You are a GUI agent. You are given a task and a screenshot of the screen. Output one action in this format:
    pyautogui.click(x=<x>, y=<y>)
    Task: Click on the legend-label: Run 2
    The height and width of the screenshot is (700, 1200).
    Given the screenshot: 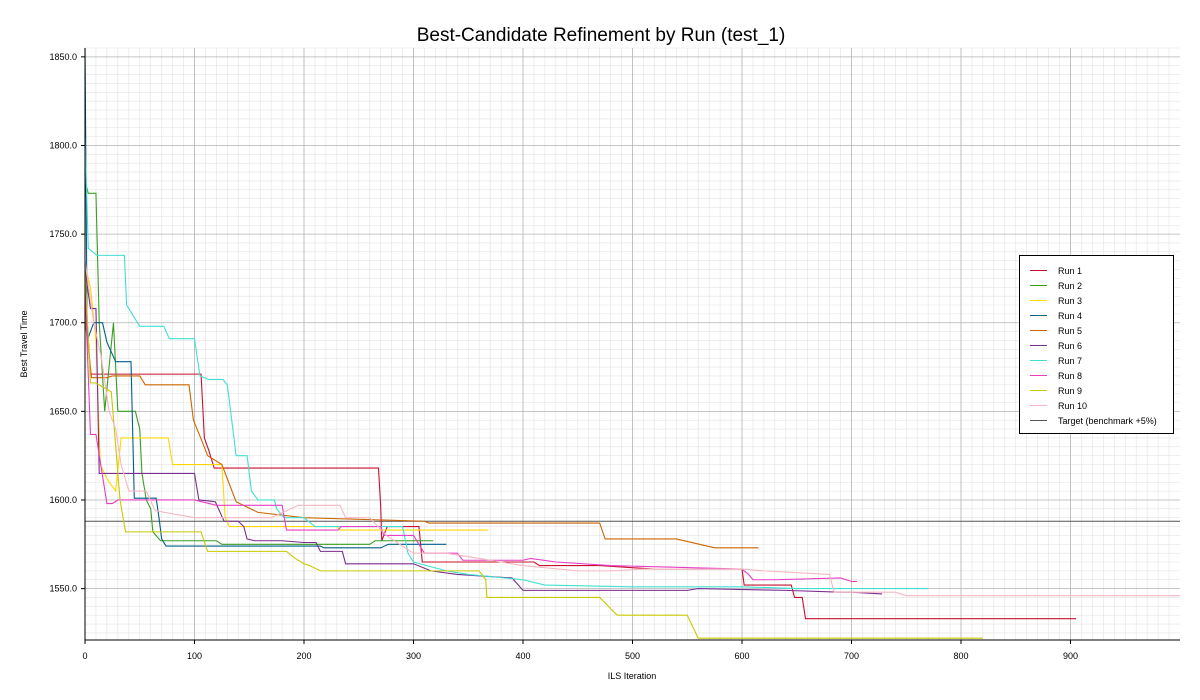 What is the action you would take?
    pyautogui.click(x=1070, y=285)
    